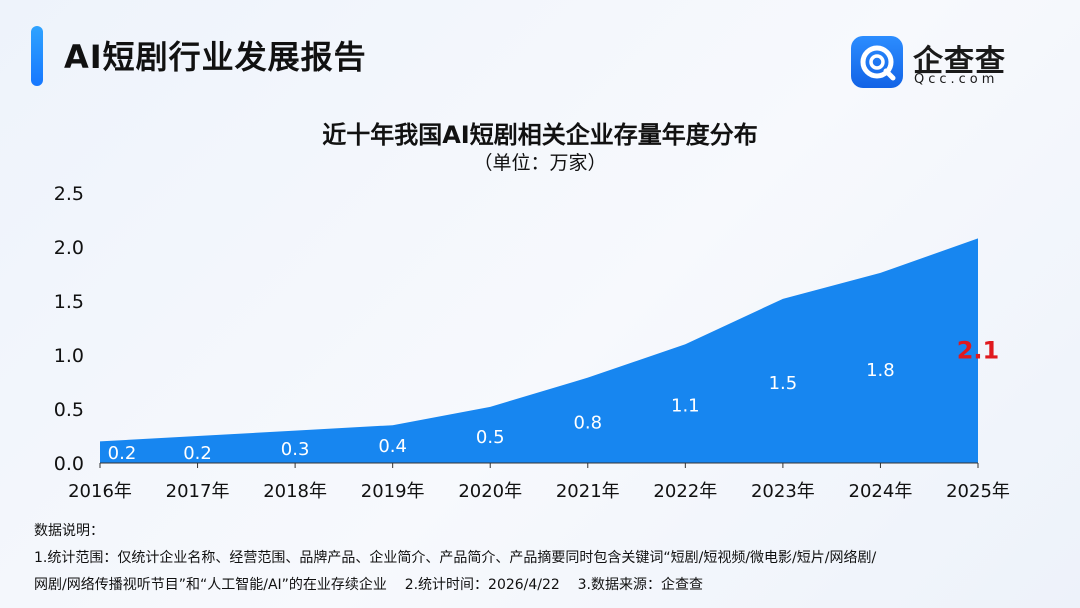 The image size is (1080, 608). I want to click on y-tick-label: 0.5, so click(69, 410).